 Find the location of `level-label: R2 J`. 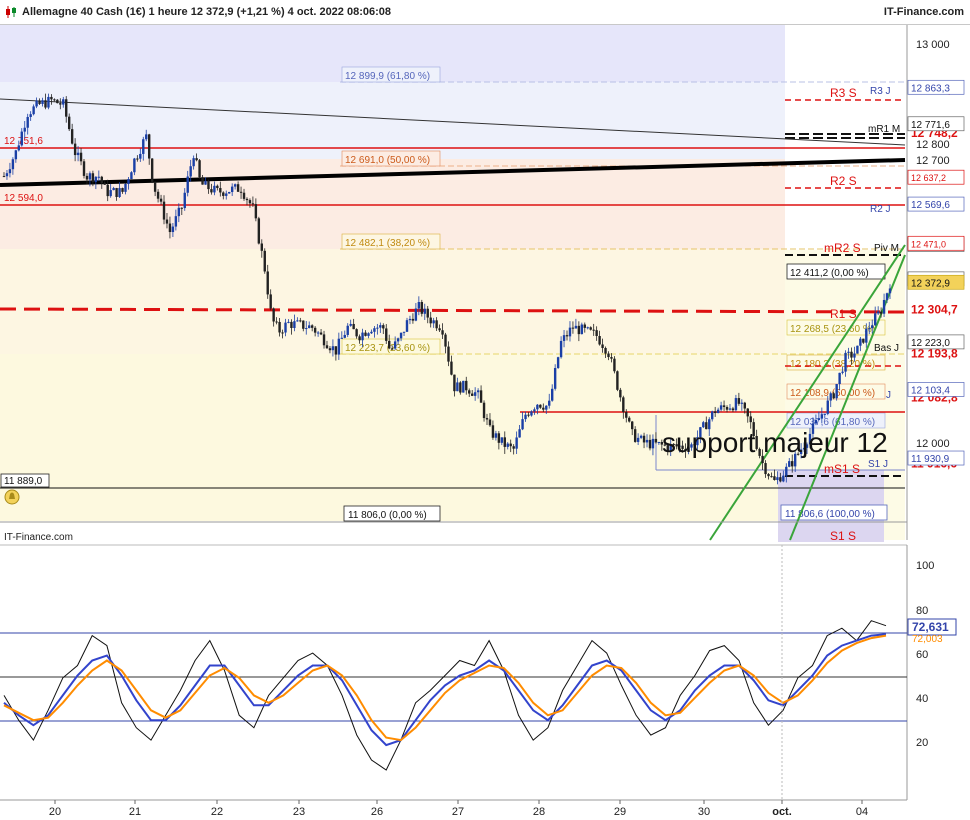

level-label: R2 J is located at coordinates (880, 209).